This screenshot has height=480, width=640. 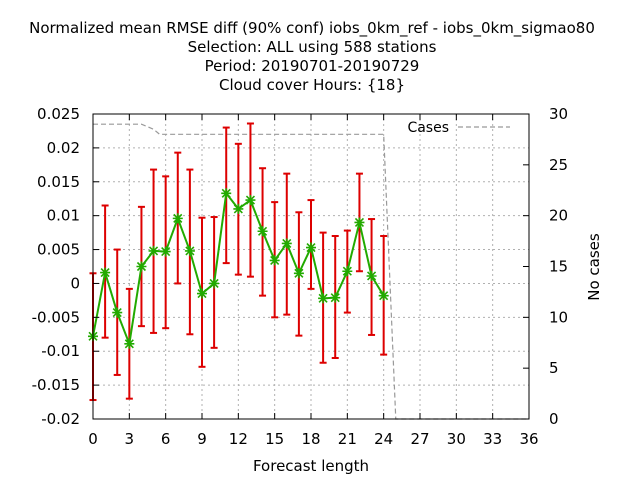 What do you see at coordinates (383, 439) in the screenshot?
I see `x-tick-label: 24` at bounding box center [383, 439].